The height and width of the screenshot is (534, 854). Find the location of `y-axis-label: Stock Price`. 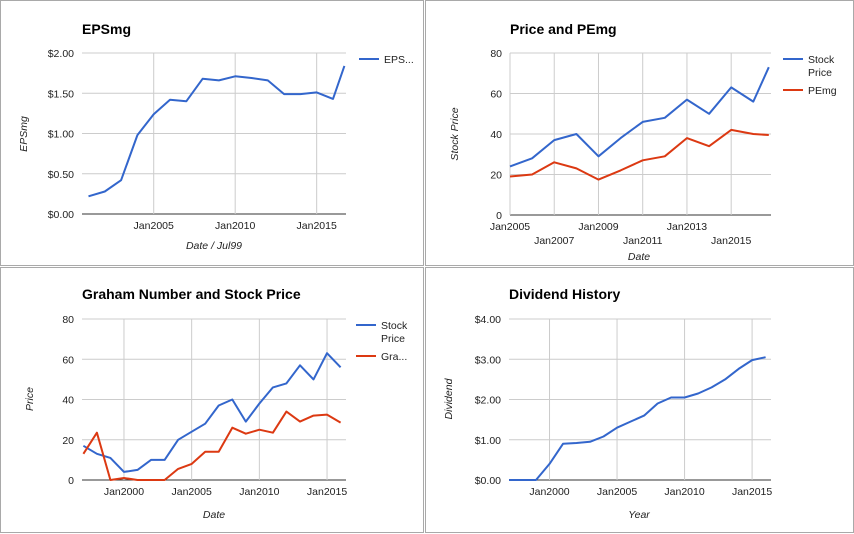

y-axis-label: Stock Price is located at coordinates (455, 133).